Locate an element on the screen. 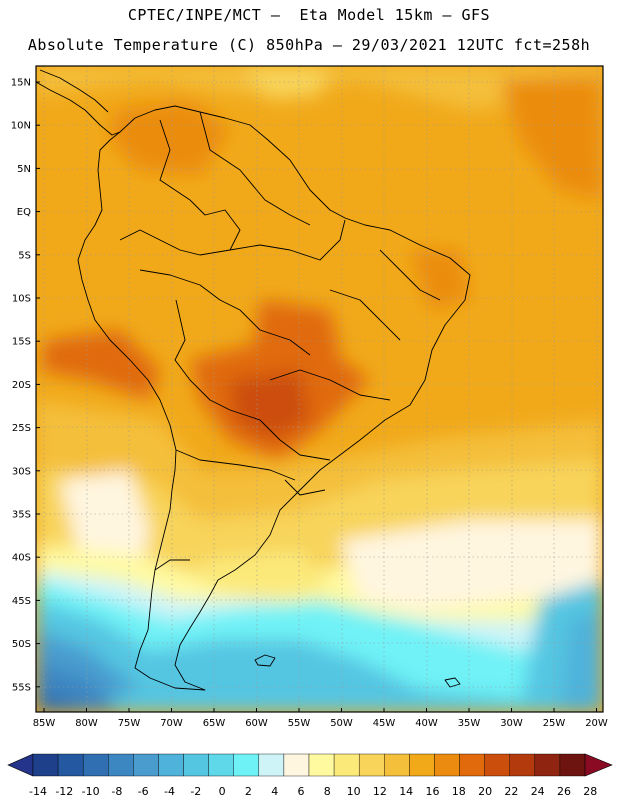 The image size is (618, 800). lat-label: 5S is located at coordinates (24, 255).